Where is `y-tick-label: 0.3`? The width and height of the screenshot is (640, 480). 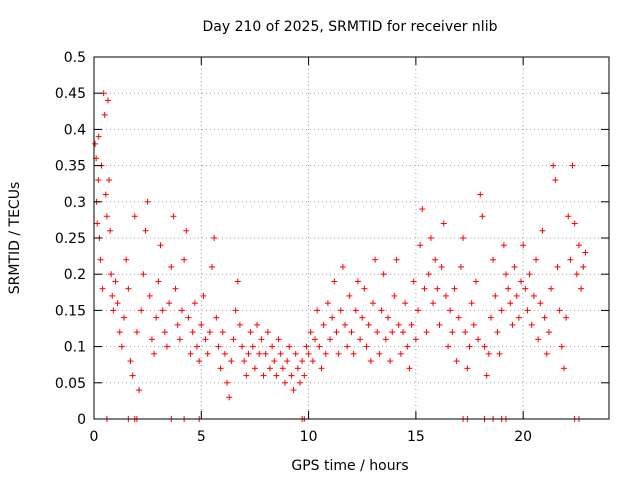
y-tick-label: 0.3 is located at coordinates (75, 203).